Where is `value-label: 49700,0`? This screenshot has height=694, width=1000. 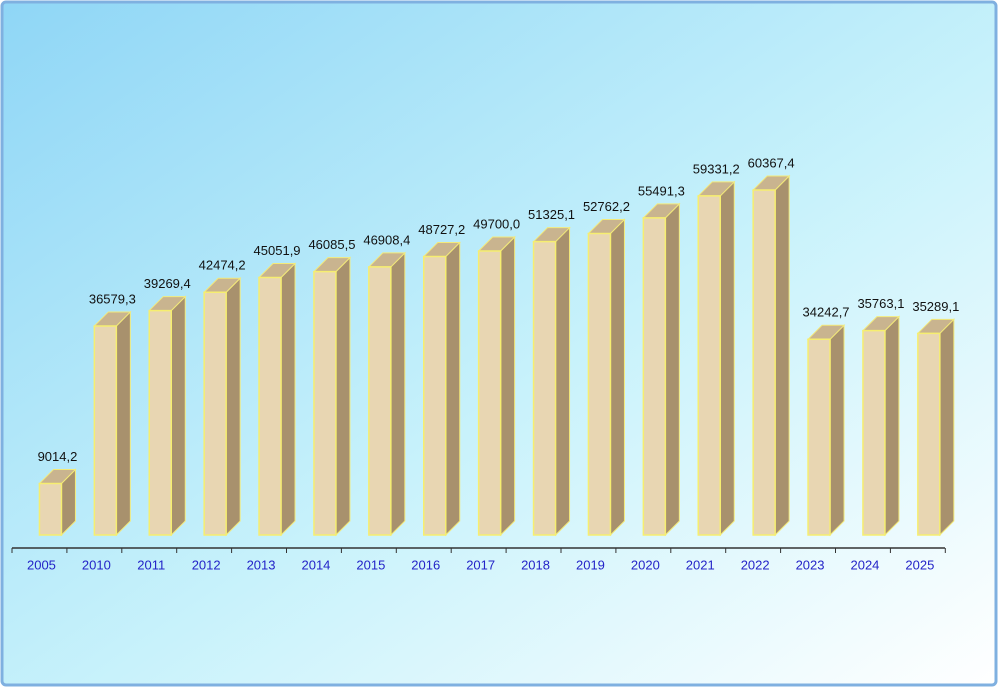
value-label: 49700,0 is located at coordinates (496, 223).